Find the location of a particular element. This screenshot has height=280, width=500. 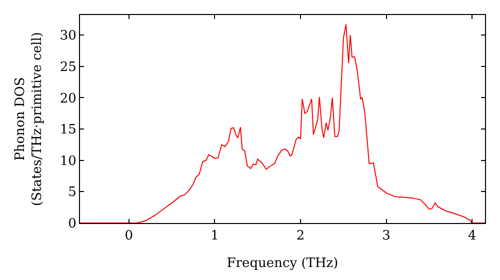

y-tick-label: 25 is located at coordinates (68, 67).